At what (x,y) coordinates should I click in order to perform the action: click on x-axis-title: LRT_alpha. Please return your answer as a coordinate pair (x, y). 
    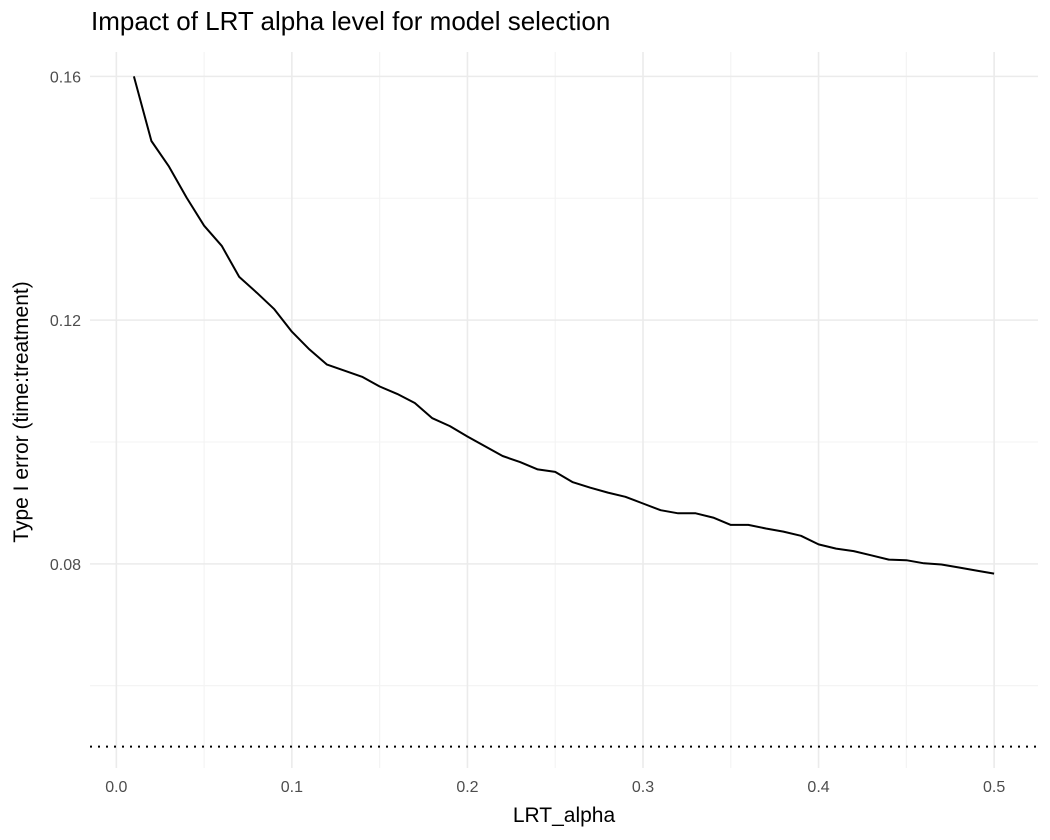
    Looking at the image, I should click on (564, 815).